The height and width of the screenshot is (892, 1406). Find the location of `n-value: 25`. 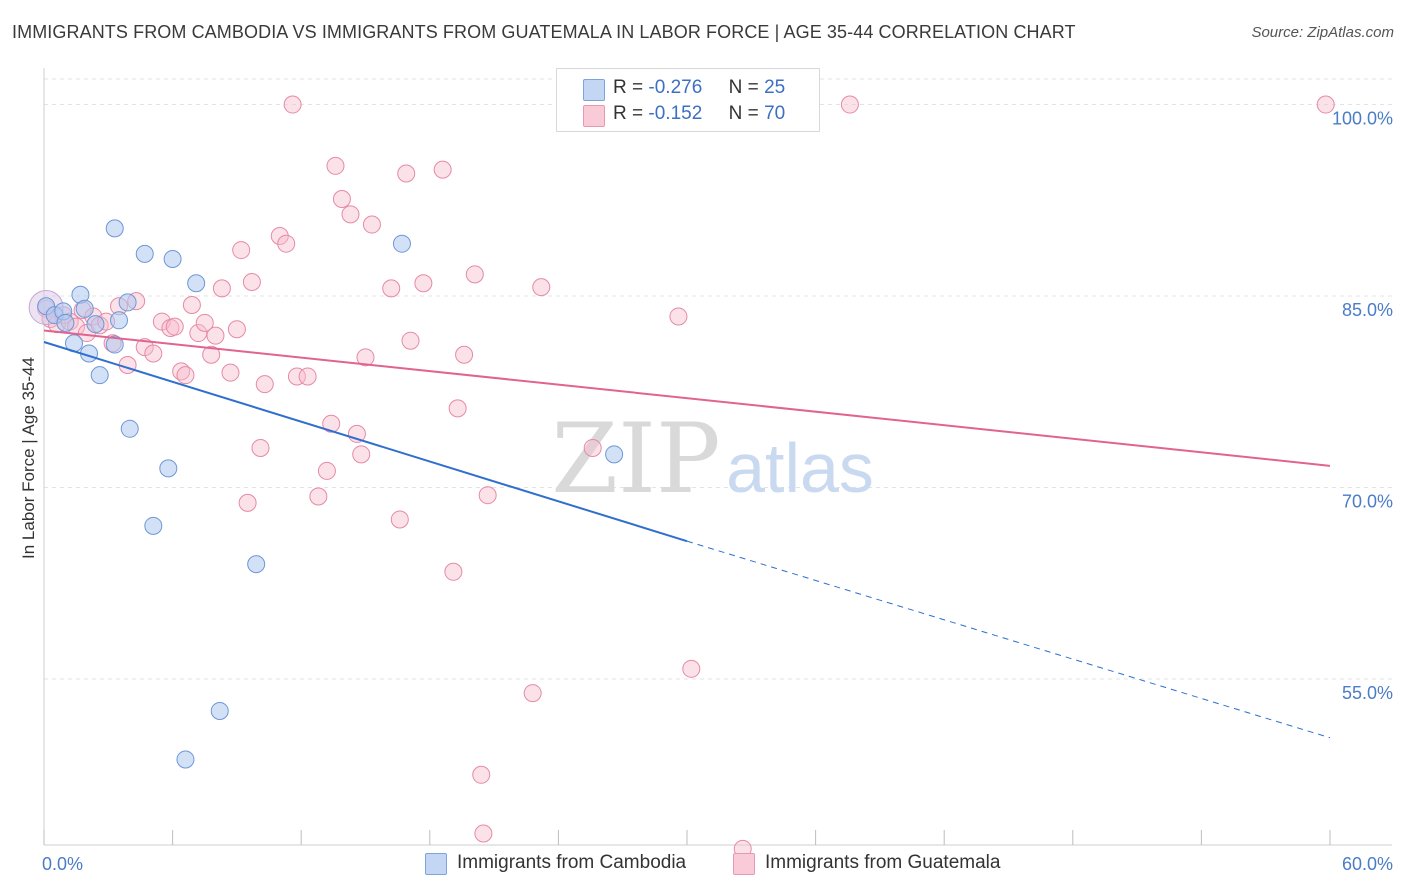

n-value: 25 is located at coordinates (775, 87).